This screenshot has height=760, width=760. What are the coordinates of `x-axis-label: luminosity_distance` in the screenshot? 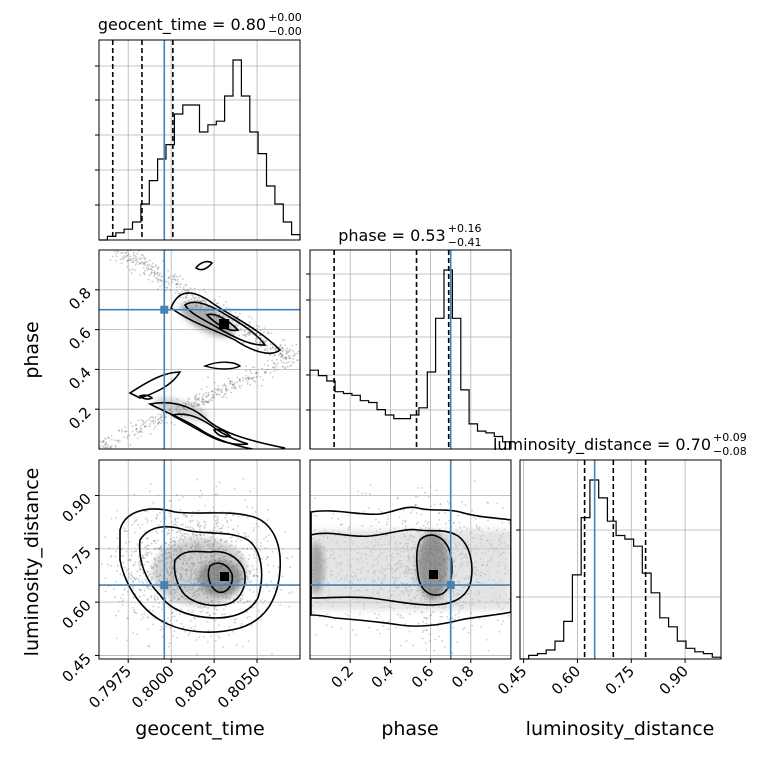 It's located at (620, 729).